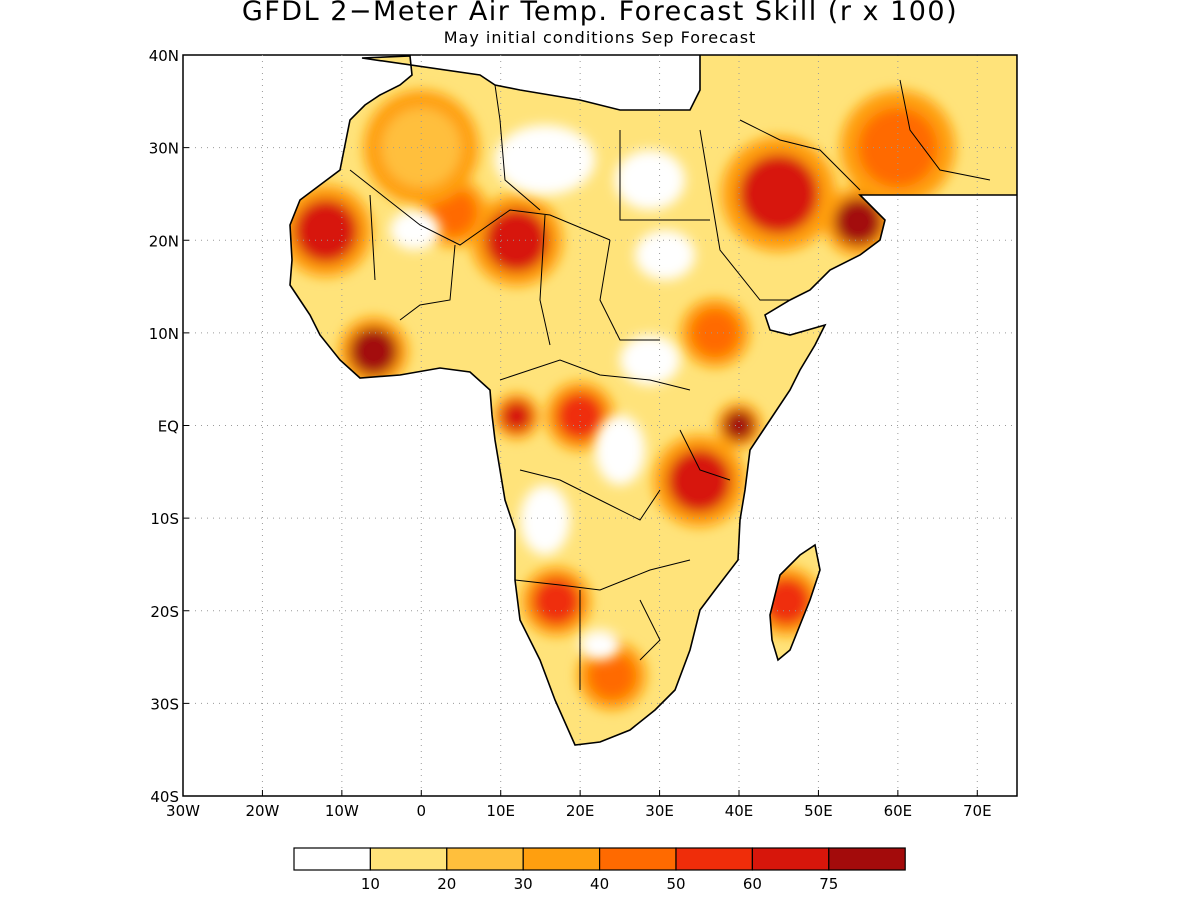 This screenshot has width=1200, height=900. I want to click on x-tick-label: 10W, so click(342, 811).